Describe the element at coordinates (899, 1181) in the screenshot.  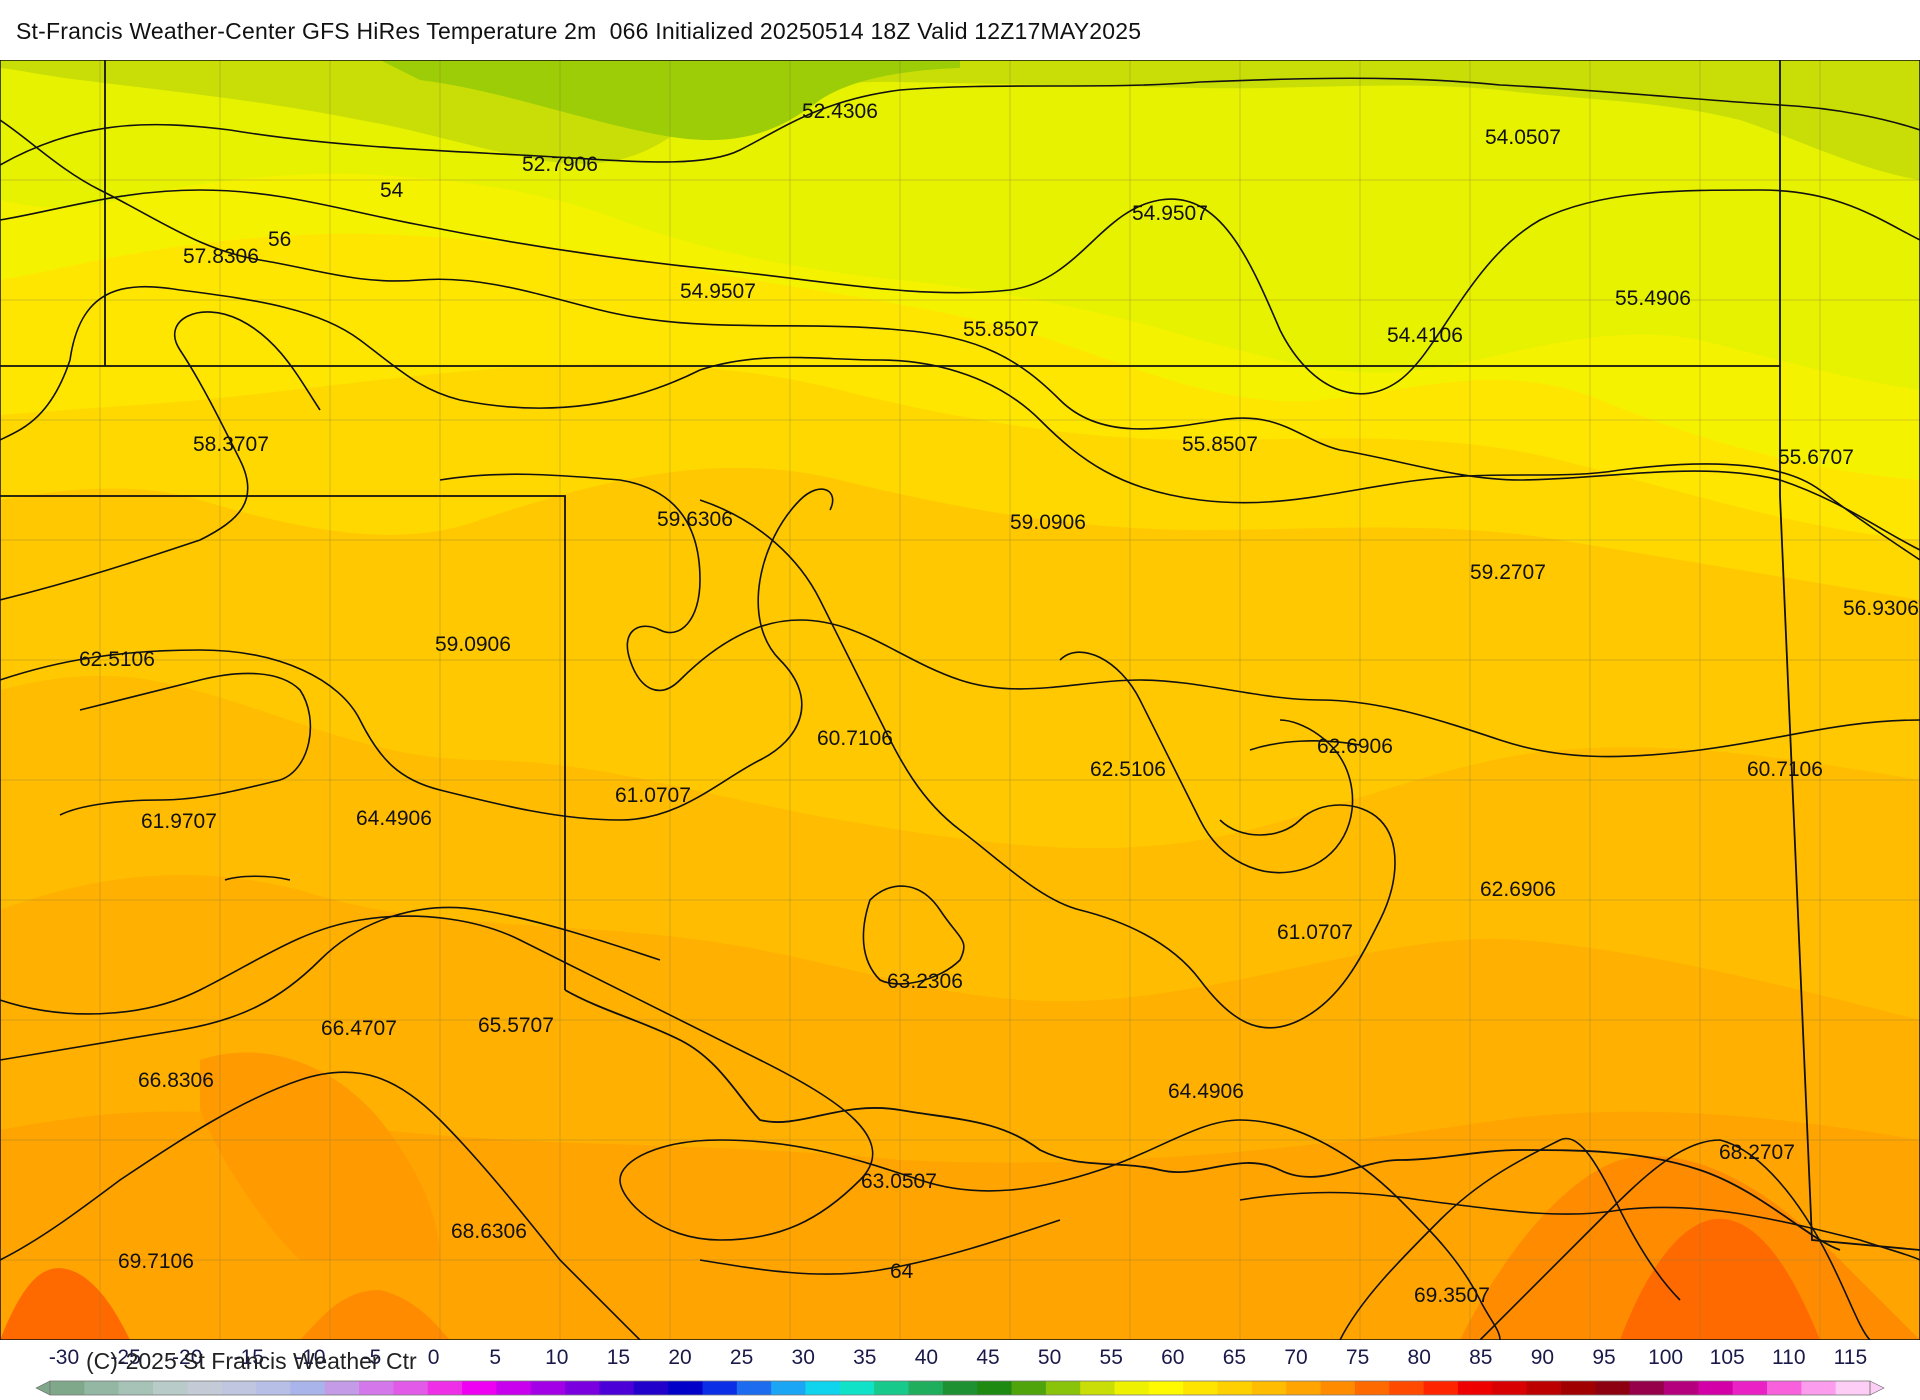
I see `point-value: 63.0507` at that location.